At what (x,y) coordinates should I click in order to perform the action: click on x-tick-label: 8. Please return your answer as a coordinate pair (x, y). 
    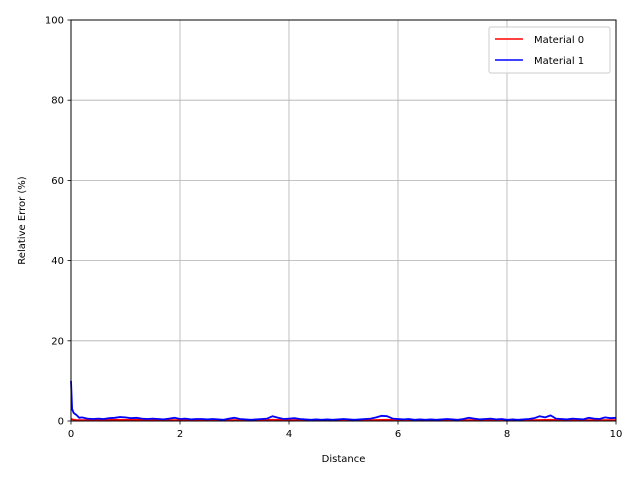
    Looking at the image, I should click on (507, 434).